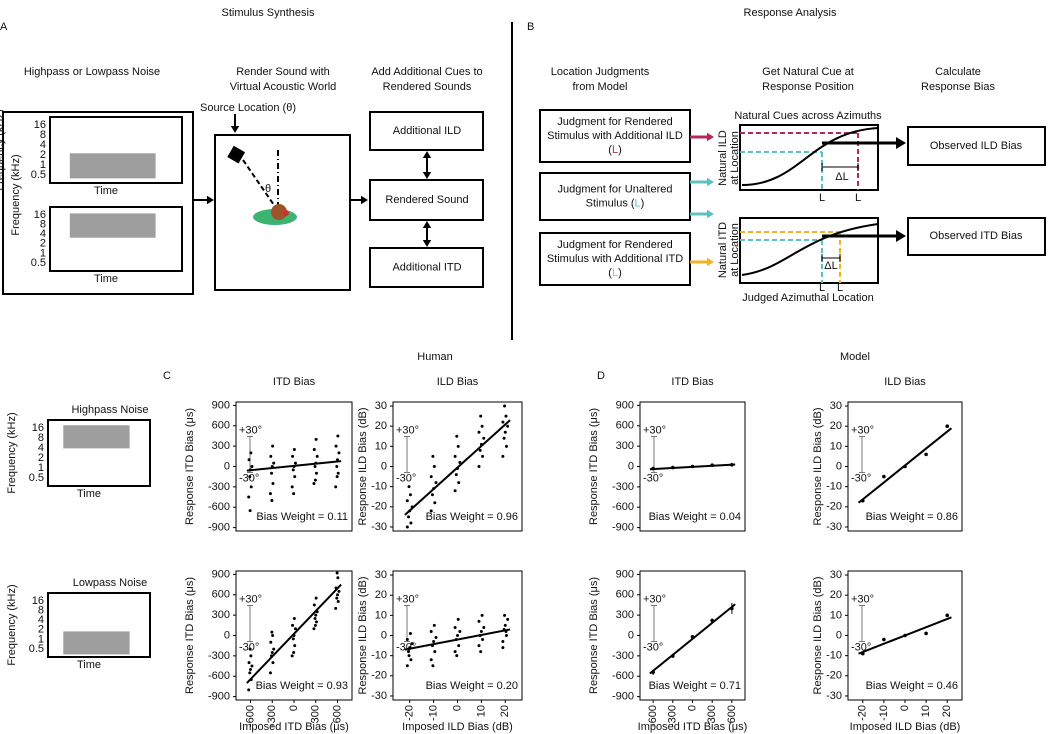 The width and height of the screenshot is (1050, 734). What do you see at coordinates (268, 189) in the screenshot?
I see `angle-label: θ` at bounding box center [268, 189].